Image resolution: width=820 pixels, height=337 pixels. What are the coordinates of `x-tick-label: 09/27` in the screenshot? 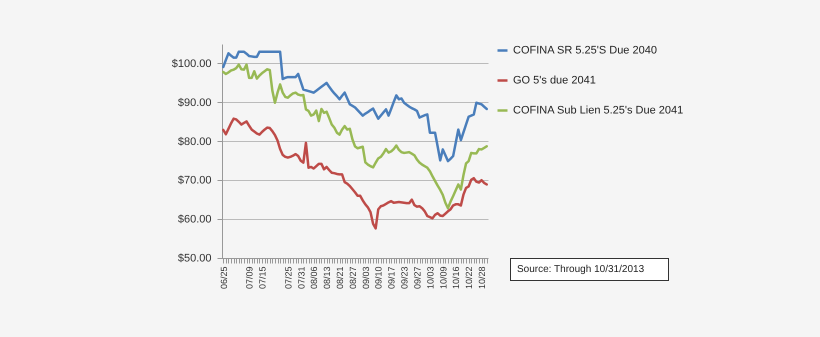 It's located at (417, 278).